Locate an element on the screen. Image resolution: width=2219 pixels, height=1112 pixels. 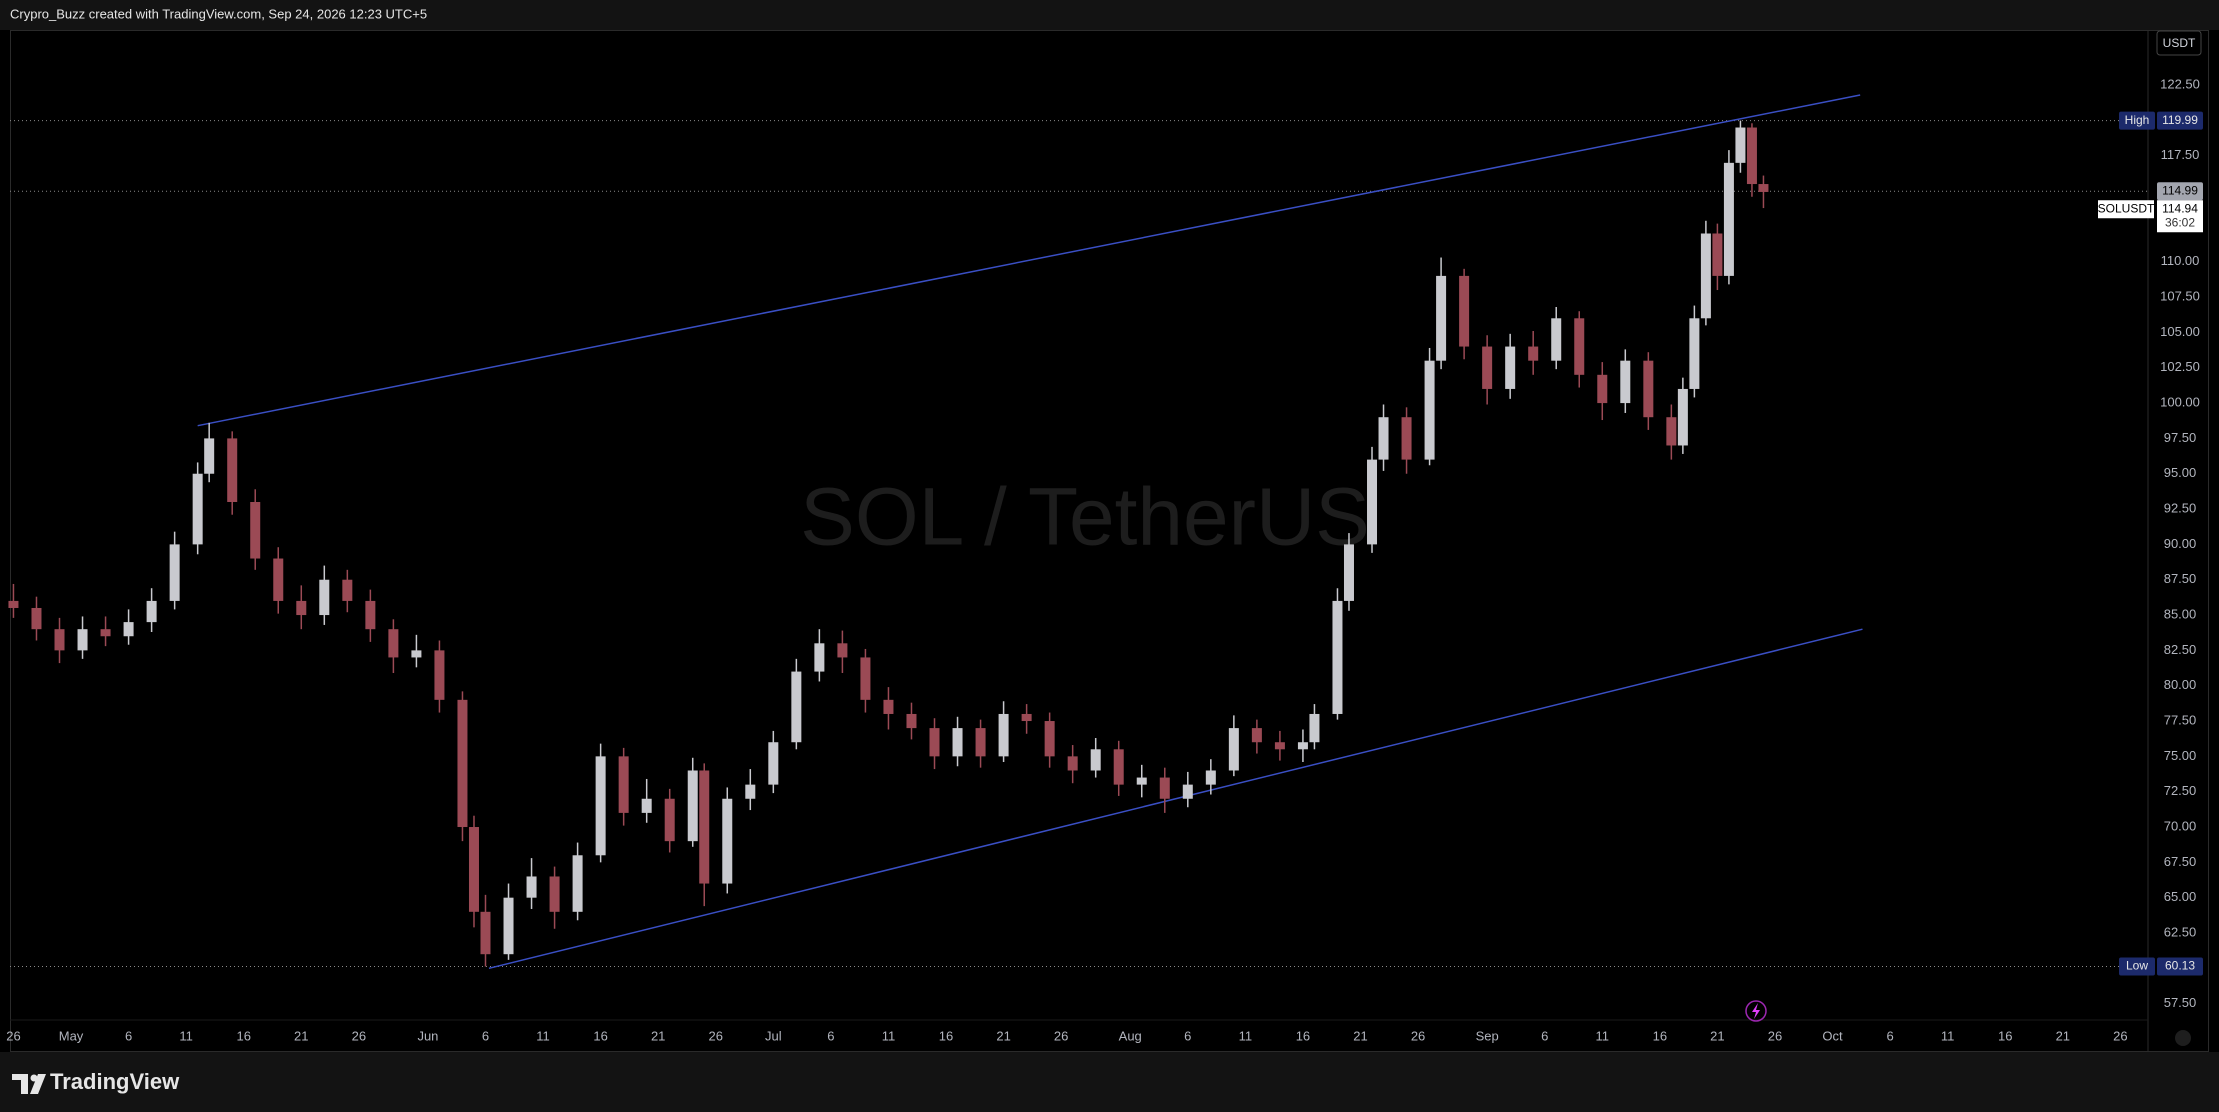
y-tick-label: 92.50 is located at coordinates (2180, 508).